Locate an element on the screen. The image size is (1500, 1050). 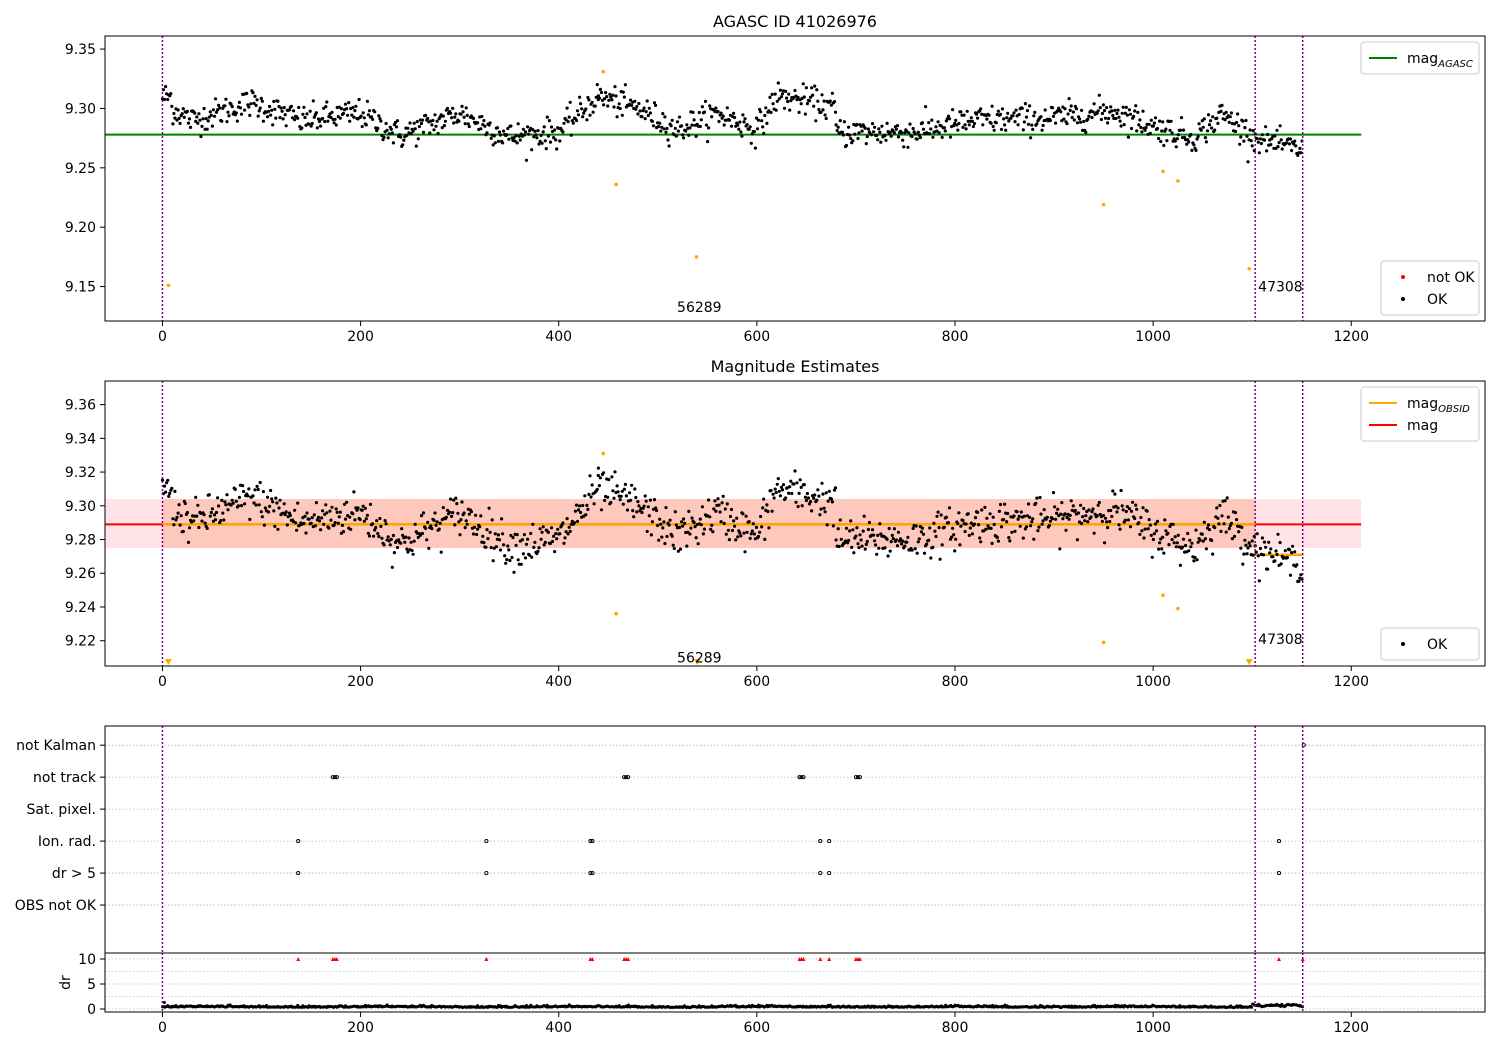
y-tick-label: 9.28 is located at coordinates (80, 541).